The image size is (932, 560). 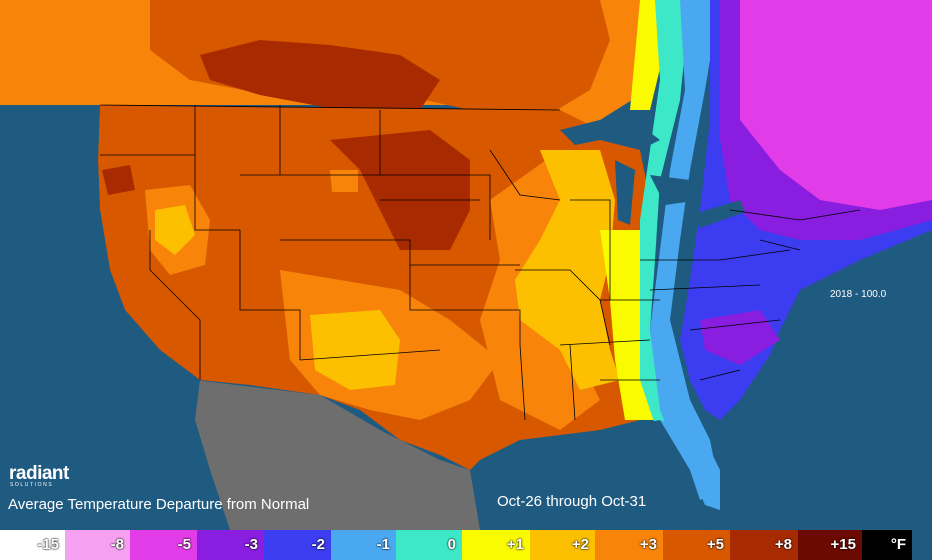 I want to click on magenta-region, so click(x=836, y=105).